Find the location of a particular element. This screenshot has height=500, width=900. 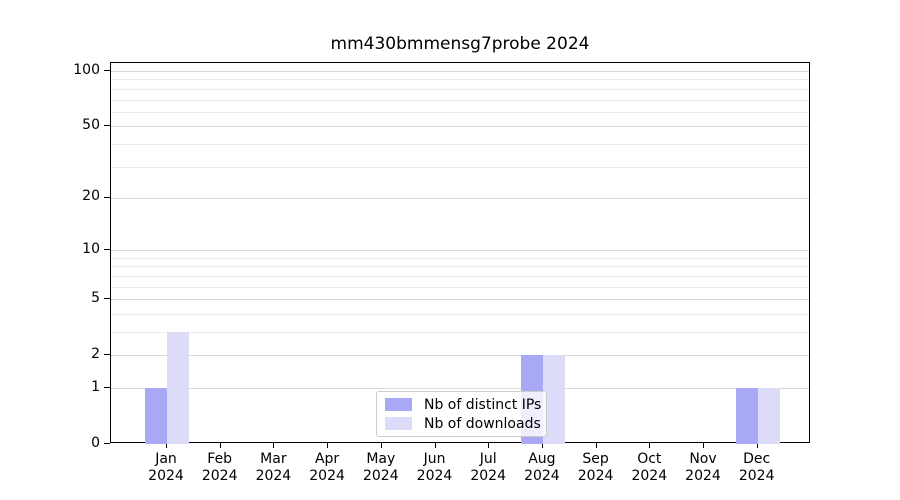

x-tick-label: Dec 2024 is located at coordinates (757, 468).